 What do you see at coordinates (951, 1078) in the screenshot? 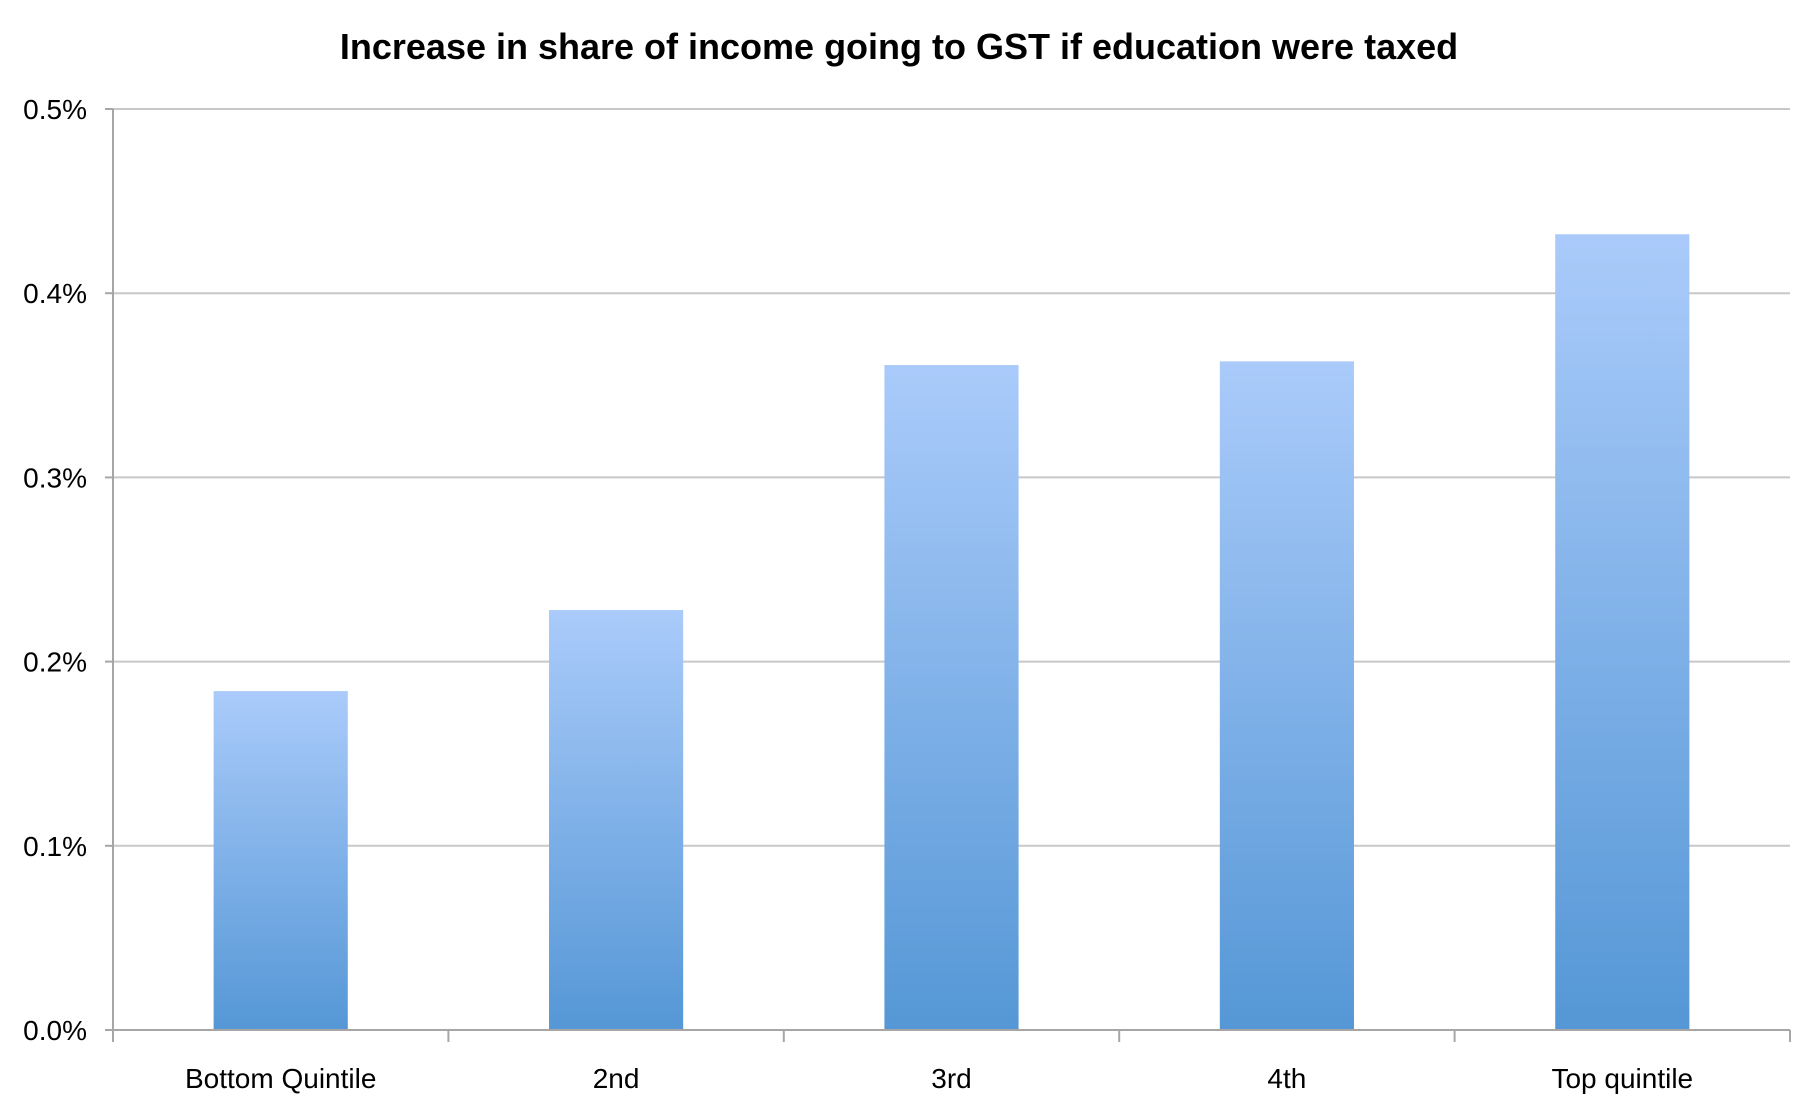
I see `x-tick-label: 3rd` at bounding box center [951, 1078].